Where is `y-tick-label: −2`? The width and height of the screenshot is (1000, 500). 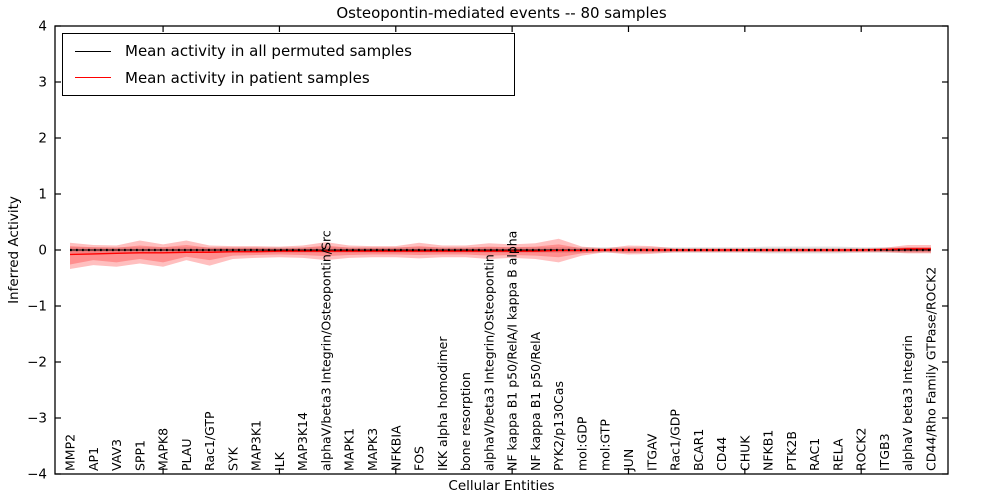 y-tick-label: −2 is located at coordinates (37, 363).